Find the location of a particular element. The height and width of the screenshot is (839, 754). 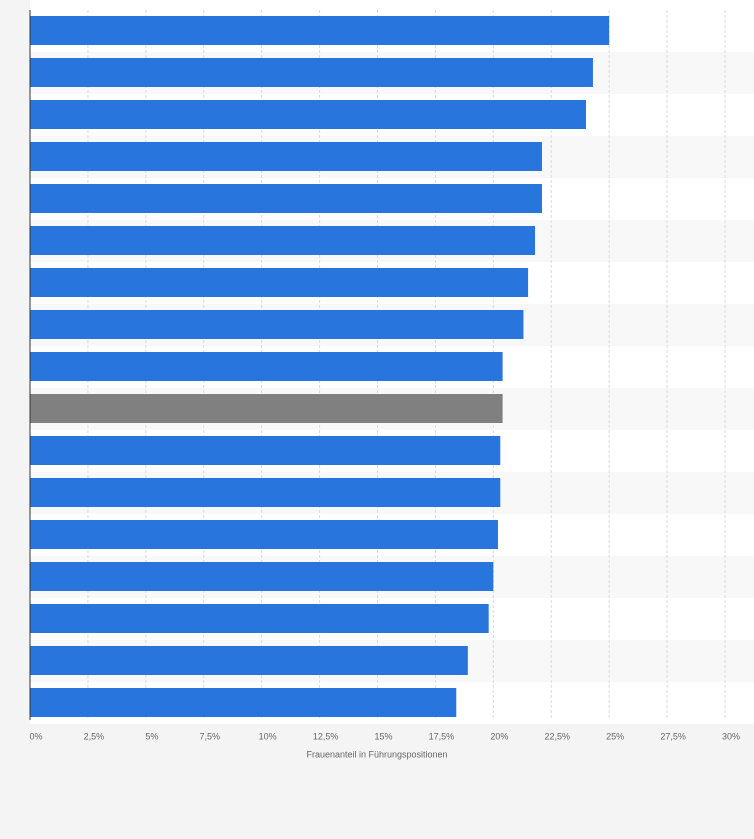

x-tick-label: 0% is located at coordinates (35, 736).